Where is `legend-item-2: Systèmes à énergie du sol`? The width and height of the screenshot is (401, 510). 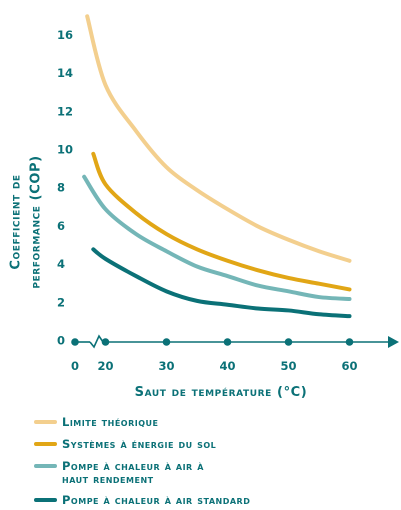 legend-item-2: Systèmes à énergie du sol is located at coordinates (125, 444).